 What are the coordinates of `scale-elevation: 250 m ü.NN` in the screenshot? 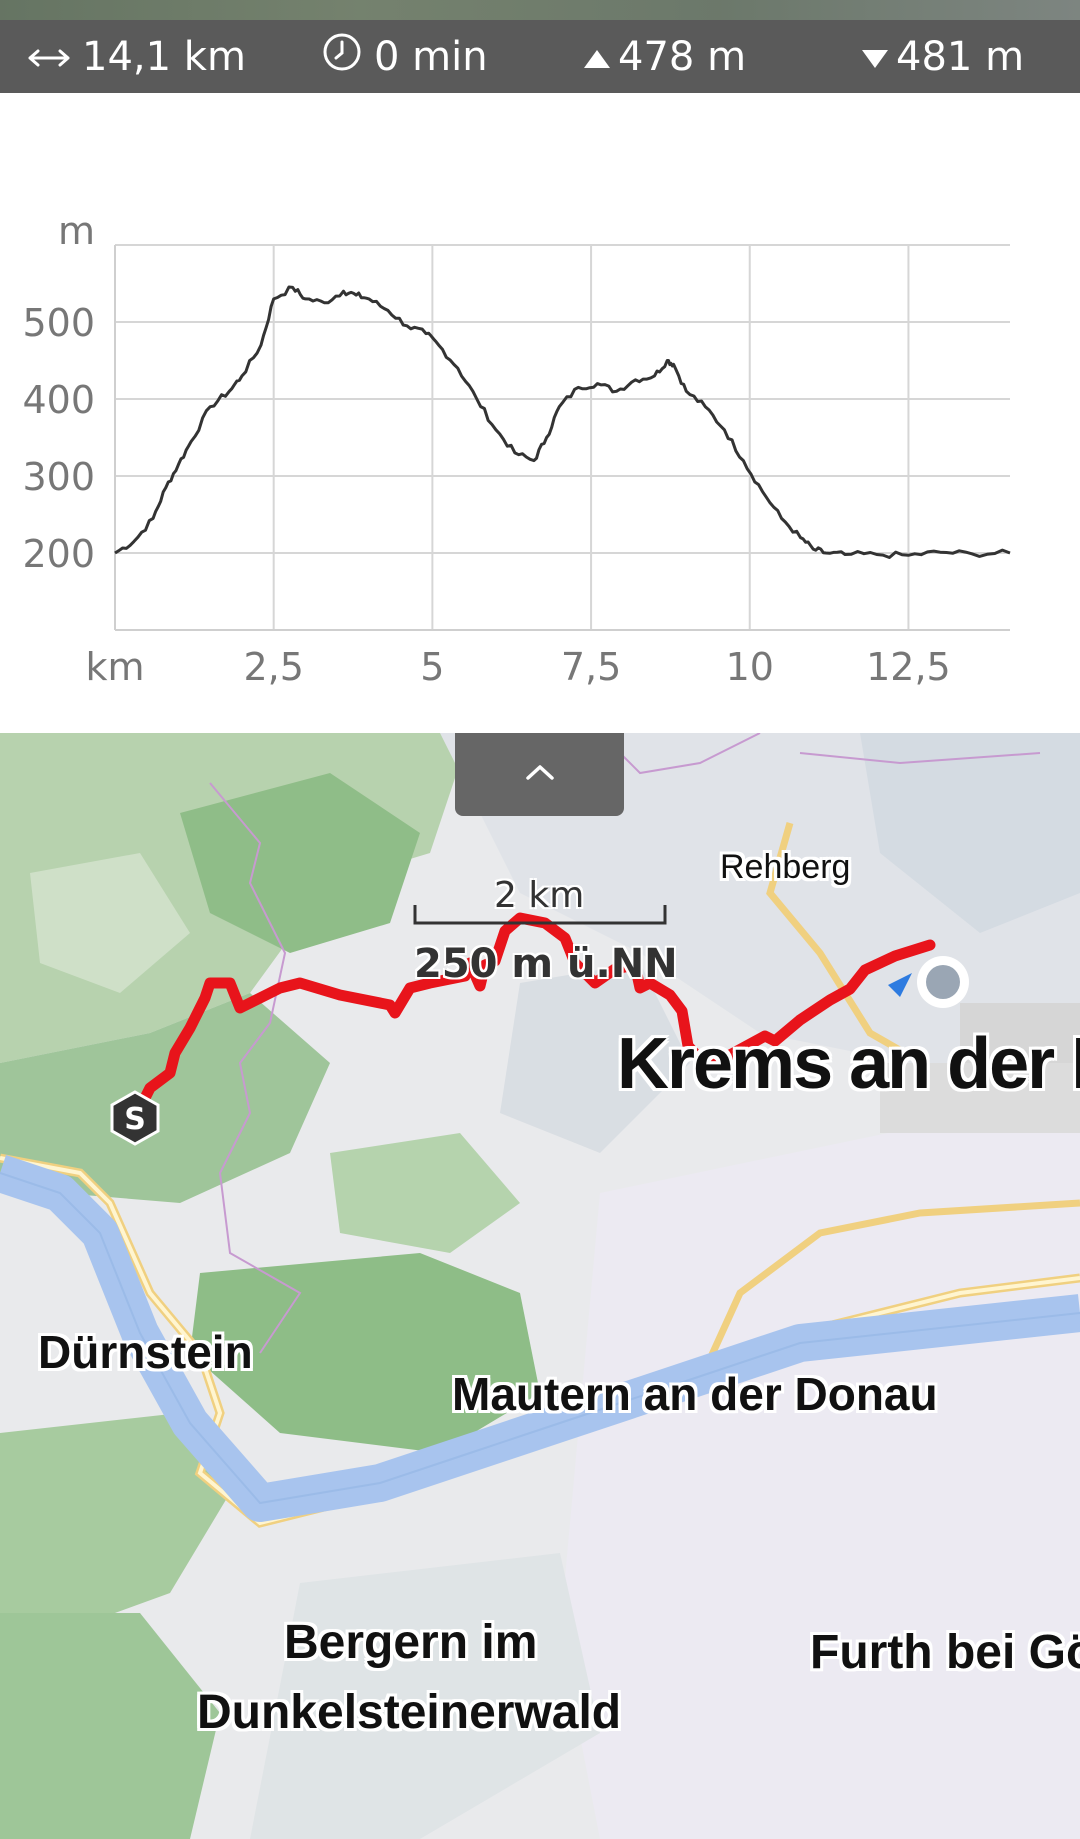 It's located at (546, 964).